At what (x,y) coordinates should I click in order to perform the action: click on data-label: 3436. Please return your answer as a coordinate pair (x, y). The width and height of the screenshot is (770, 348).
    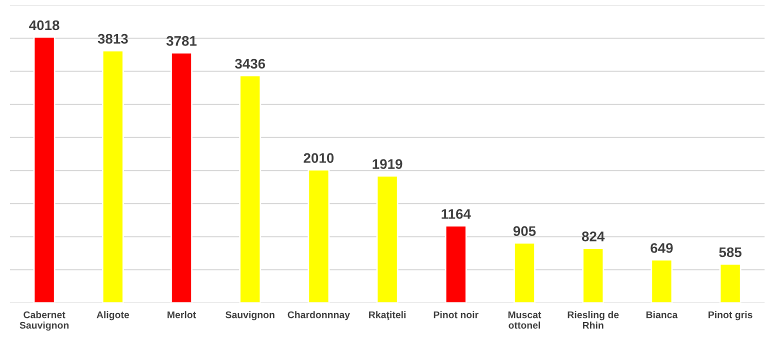
    Looking at the image, I should click on (250, 63).